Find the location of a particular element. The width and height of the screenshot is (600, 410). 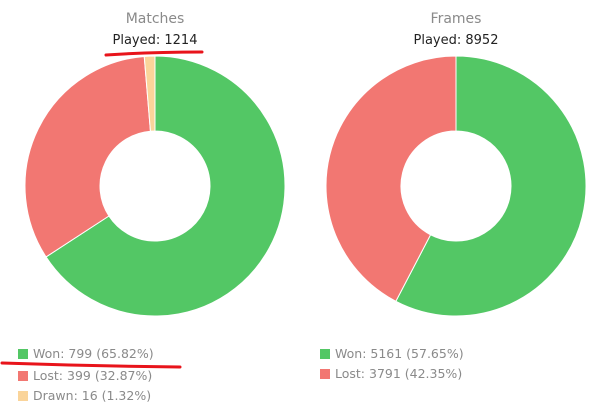

legend-item-drawn: Drawn: 16 (1.32%) is located at coordinates (84, 396).